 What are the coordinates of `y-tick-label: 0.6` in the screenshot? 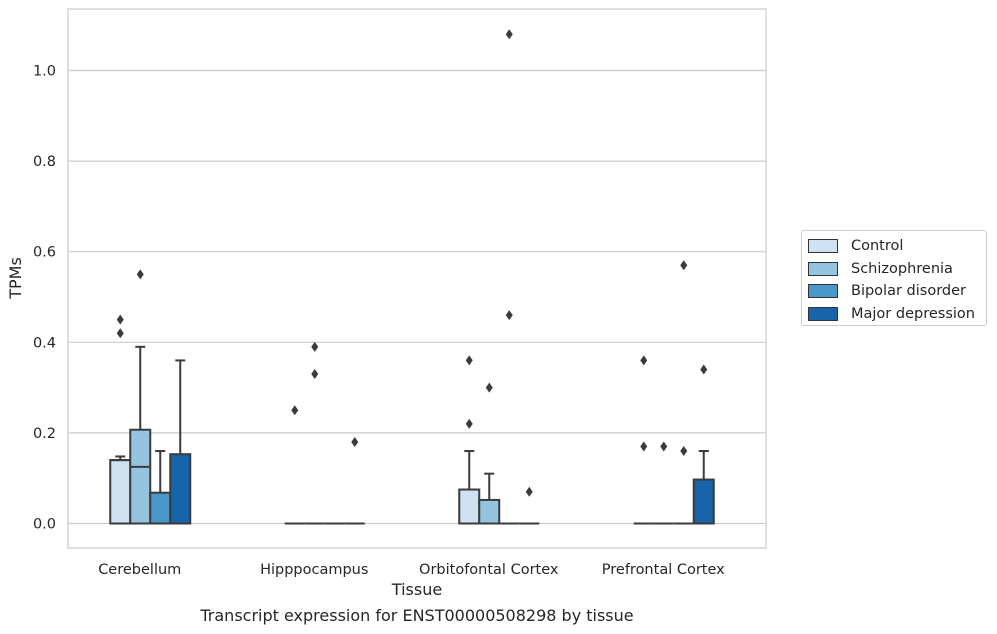 It's located at (44, 253).